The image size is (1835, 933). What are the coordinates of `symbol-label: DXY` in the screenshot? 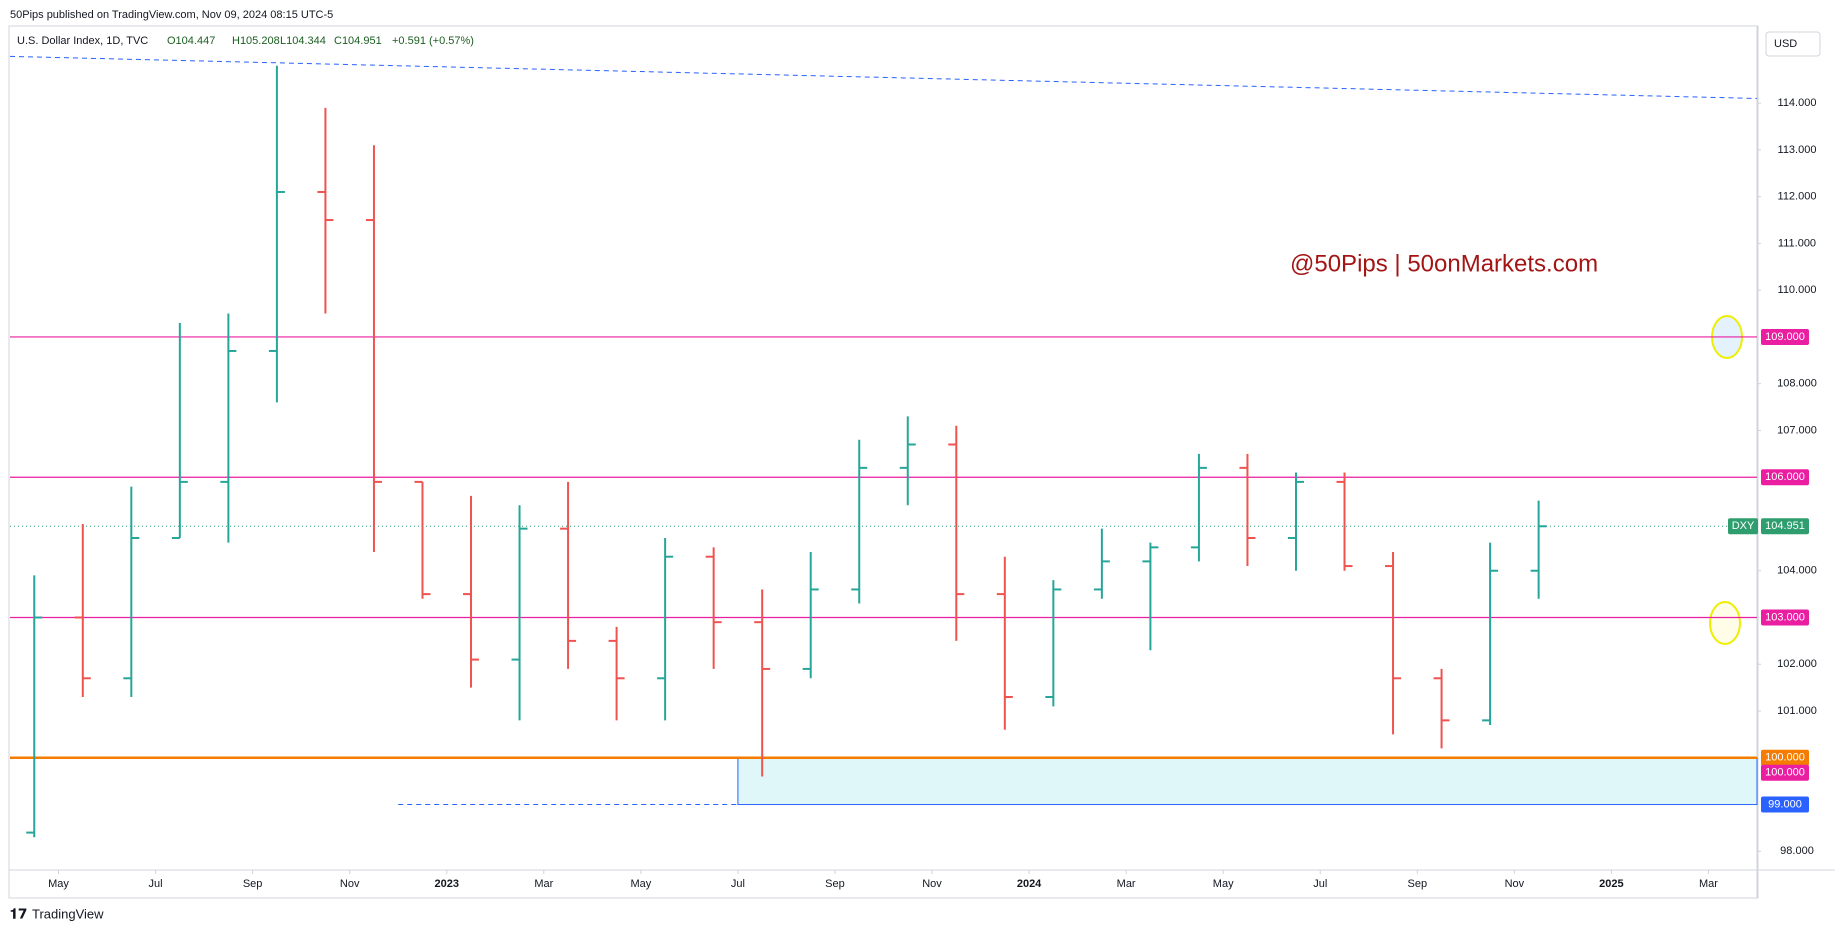 It's located at (1743, 526).